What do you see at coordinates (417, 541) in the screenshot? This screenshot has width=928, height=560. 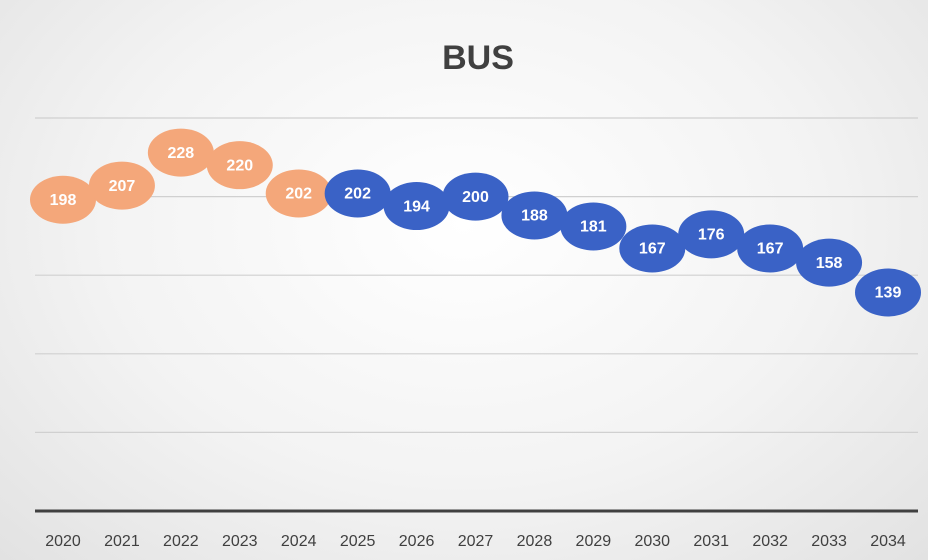 I see `x-tick-label: 2026` at bounding box center [417, 541].